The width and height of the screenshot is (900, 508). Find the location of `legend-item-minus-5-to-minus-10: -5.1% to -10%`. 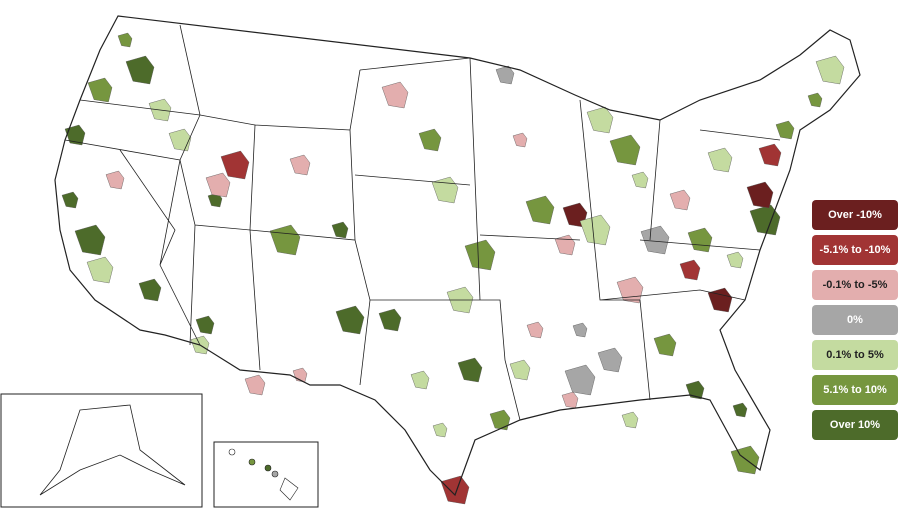

legend-item-minus-5-to-minus-10: -5.1% to -10% is located at coordinates (855, 250).